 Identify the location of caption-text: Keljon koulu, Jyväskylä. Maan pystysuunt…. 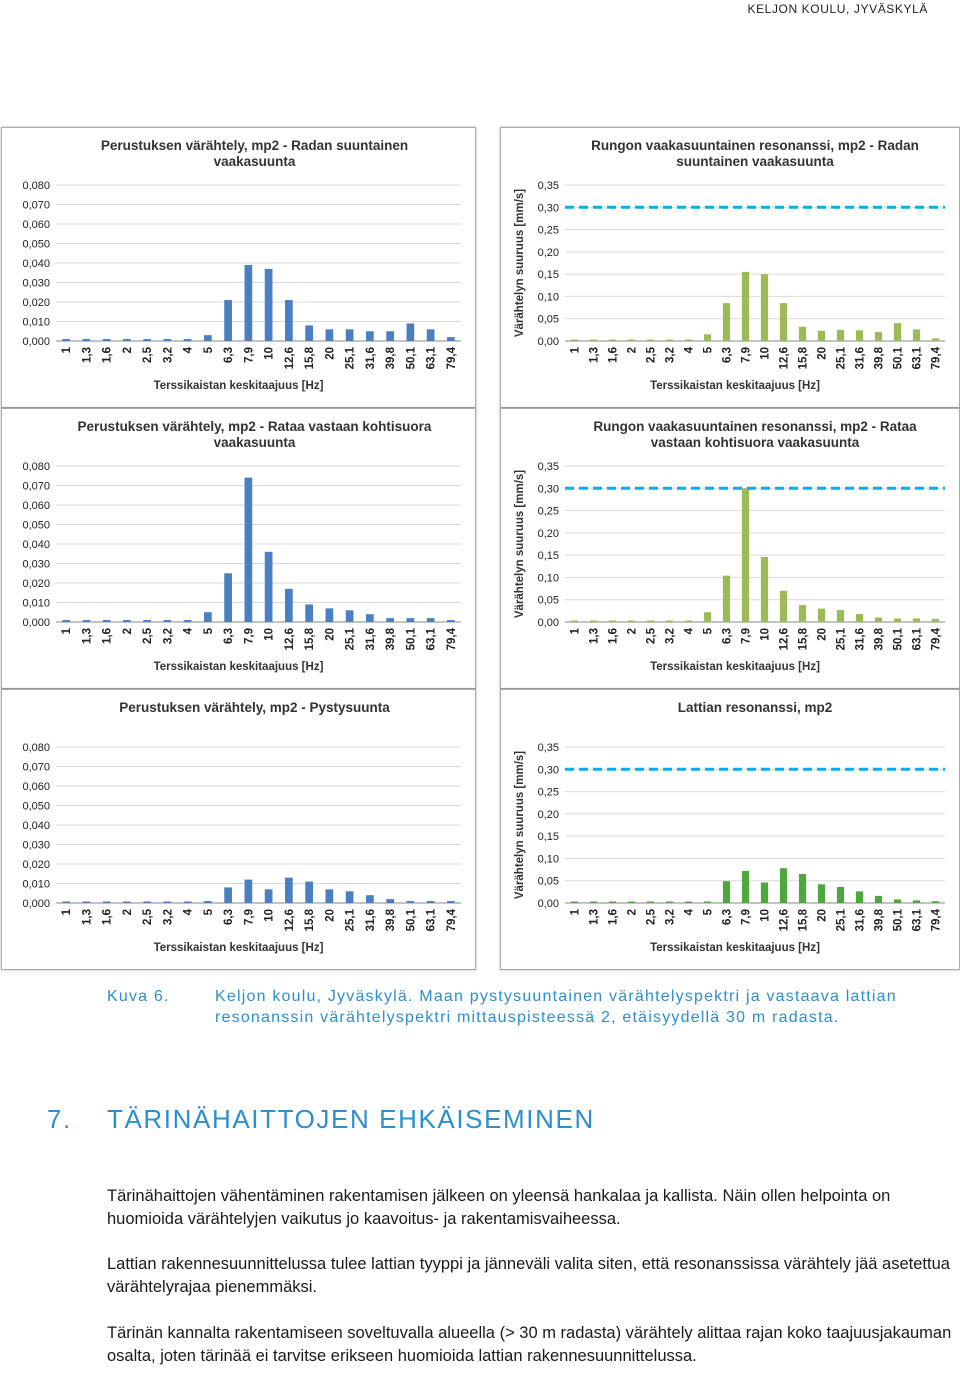
(556, 1007).